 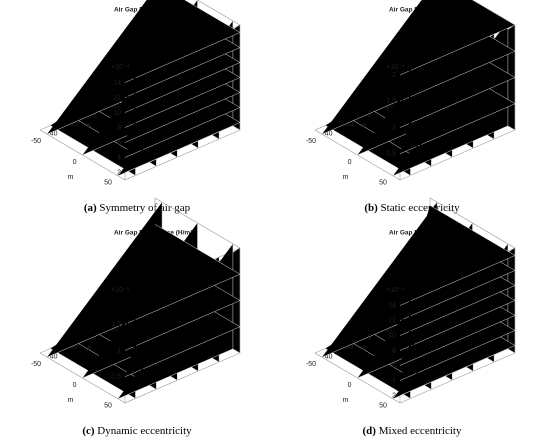 What do you see at coordinates (371, 208) in the screenshot?
I see `caption-label: (b)` at bounding box center [371, 208].